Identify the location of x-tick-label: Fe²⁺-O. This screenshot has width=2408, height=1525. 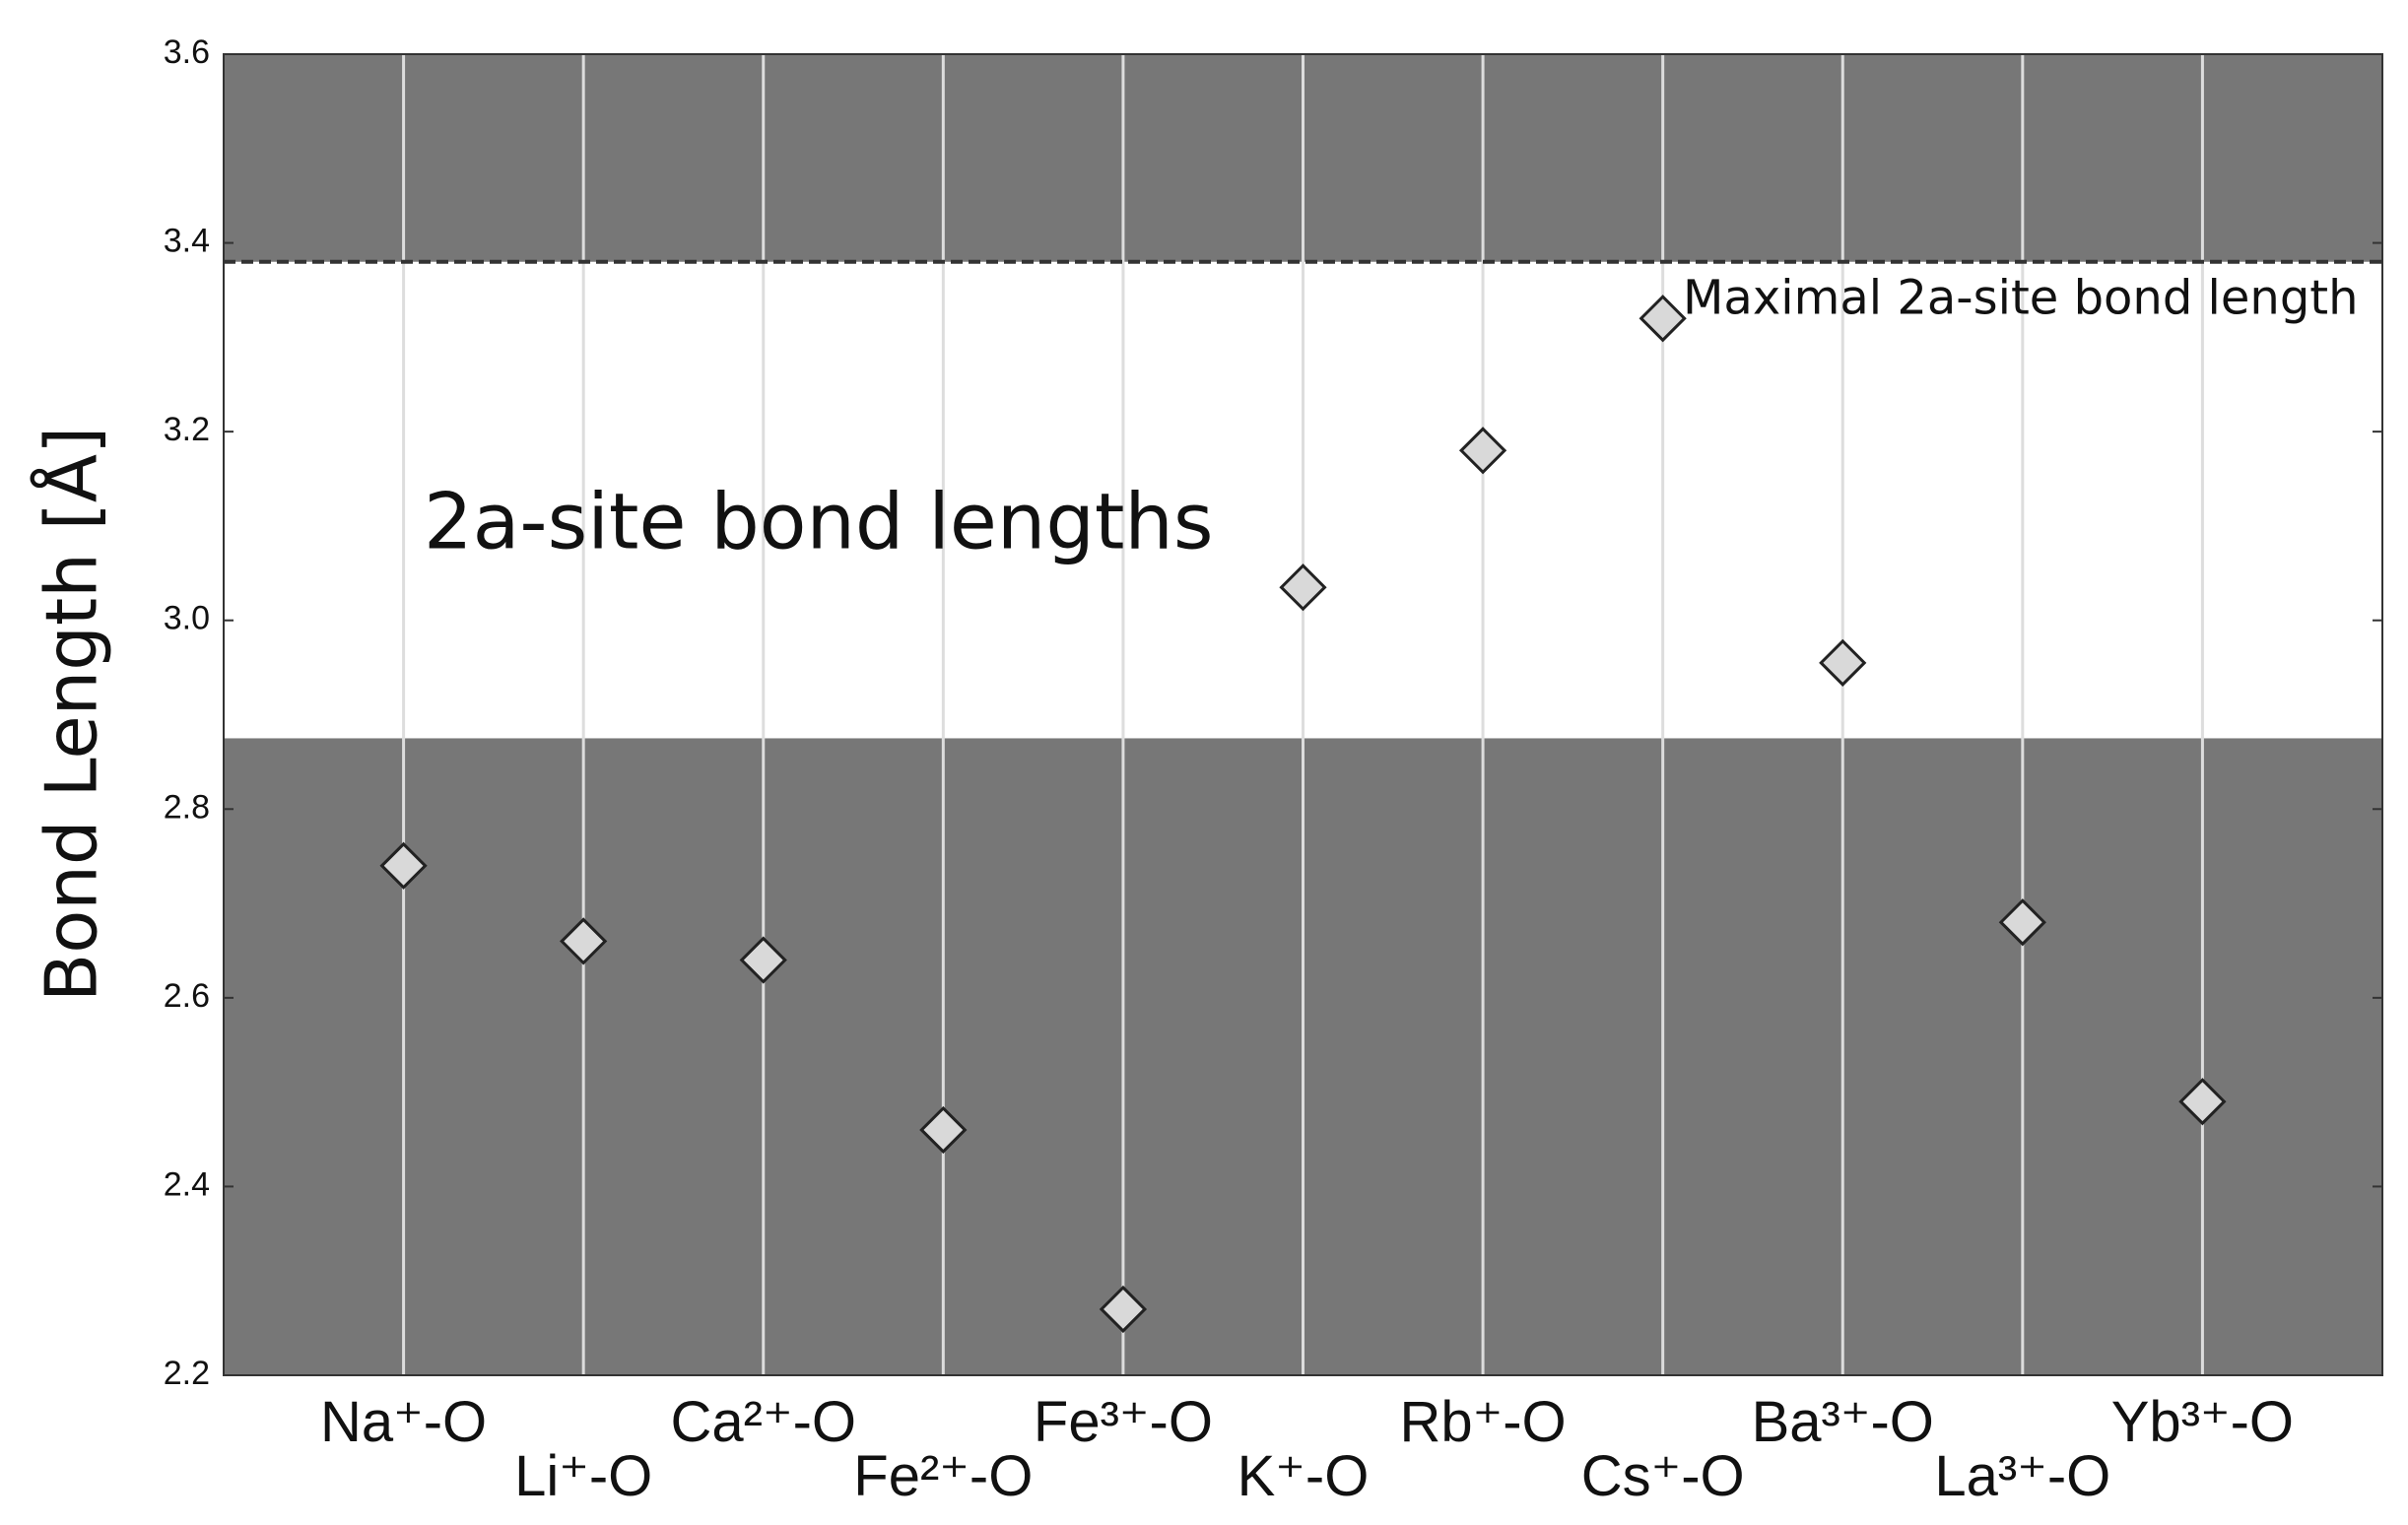
(943, 1476).